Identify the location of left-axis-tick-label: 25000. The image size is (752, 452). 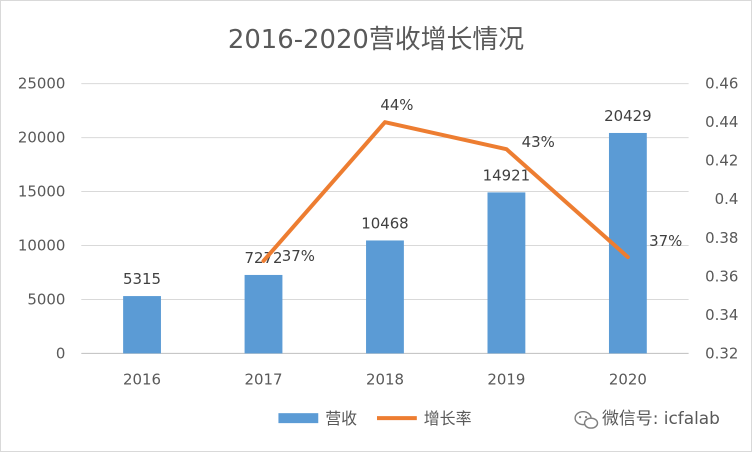
(41, 84).